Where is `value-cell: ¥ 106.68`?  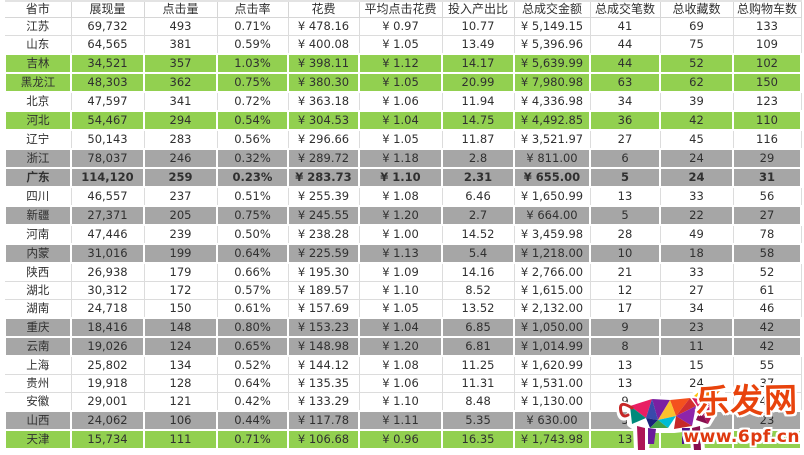 value-cell: ¥ 106.68 is located at coordinates (323, 439).